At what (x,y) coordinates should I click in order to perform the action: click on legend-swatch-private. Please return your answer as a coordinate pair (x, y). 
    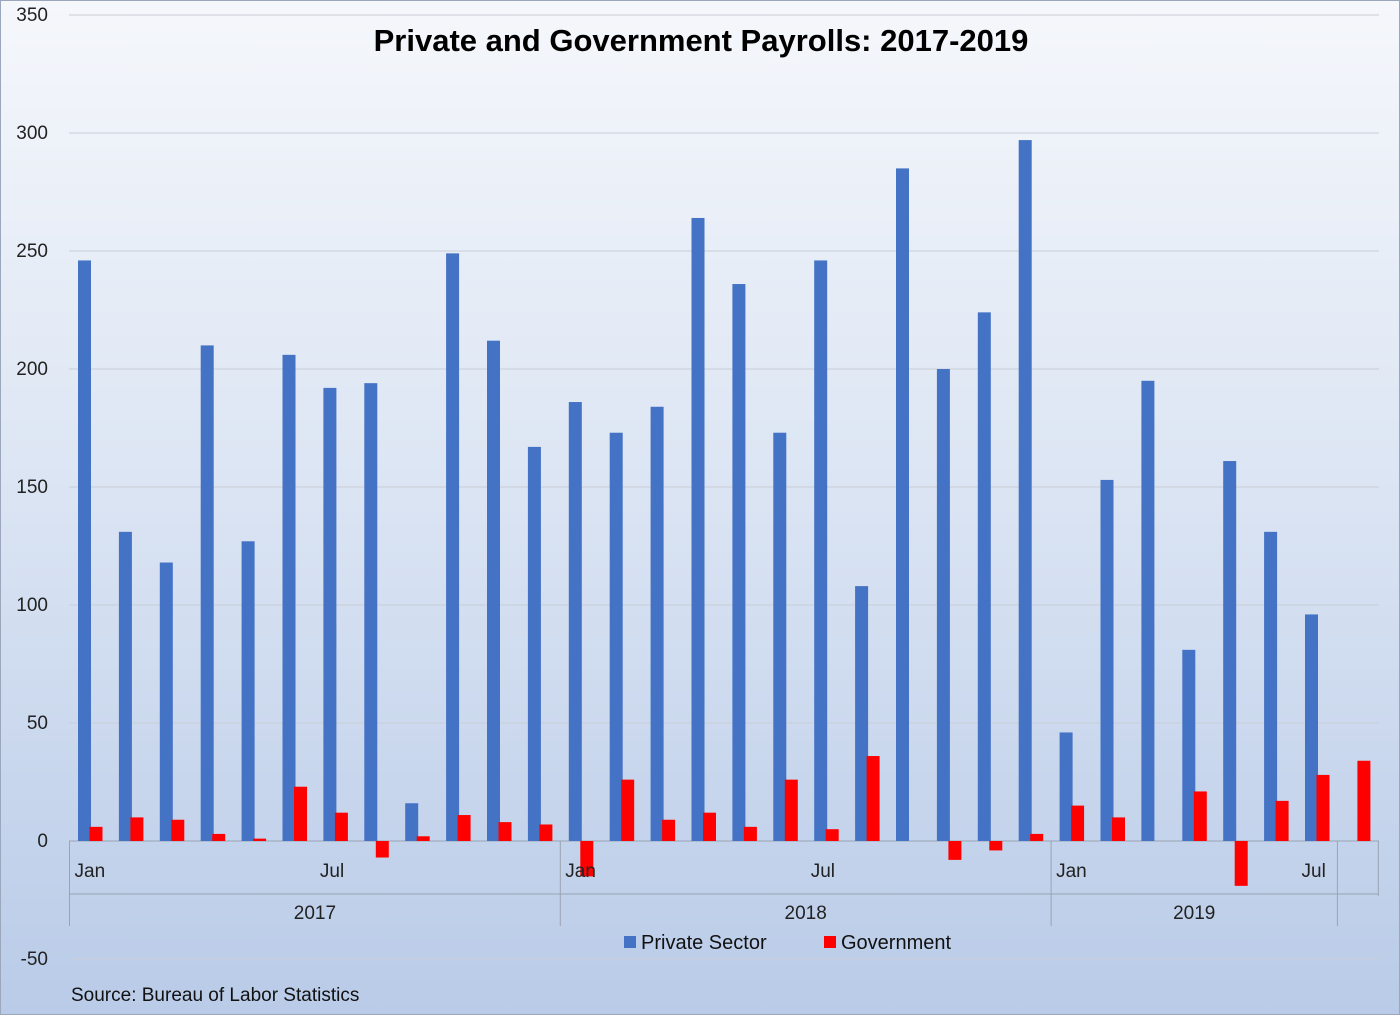
    Looking at the image, I should click on (630, 942).